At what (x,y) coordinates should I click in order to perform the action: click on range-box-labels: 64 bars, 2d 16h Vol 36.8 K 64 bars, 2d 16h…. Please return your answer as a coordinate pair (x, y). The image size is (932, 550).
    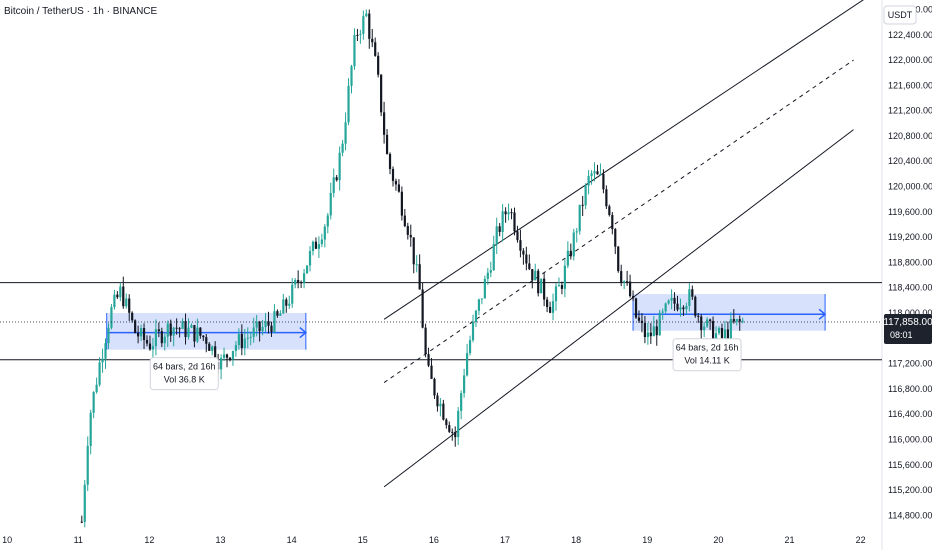
    Looking at the image, I should click on (445, 364).